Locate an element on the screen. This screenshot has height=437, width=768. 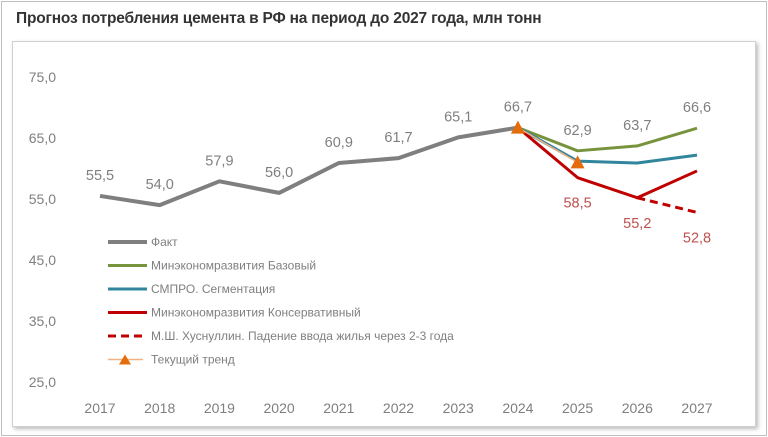
trend-line is located at coordinates (547, 145).